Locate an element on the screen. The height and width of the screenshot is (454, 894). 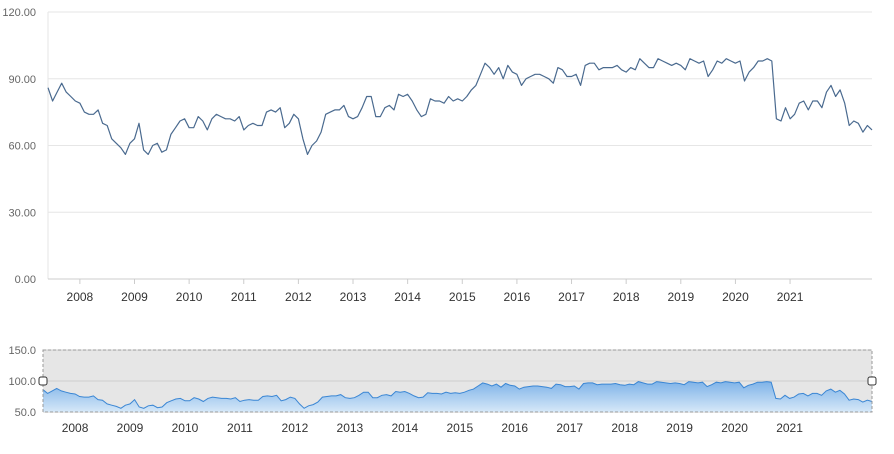
nav-y-tick-label: 150.0 is located at coordinates (22, 351).